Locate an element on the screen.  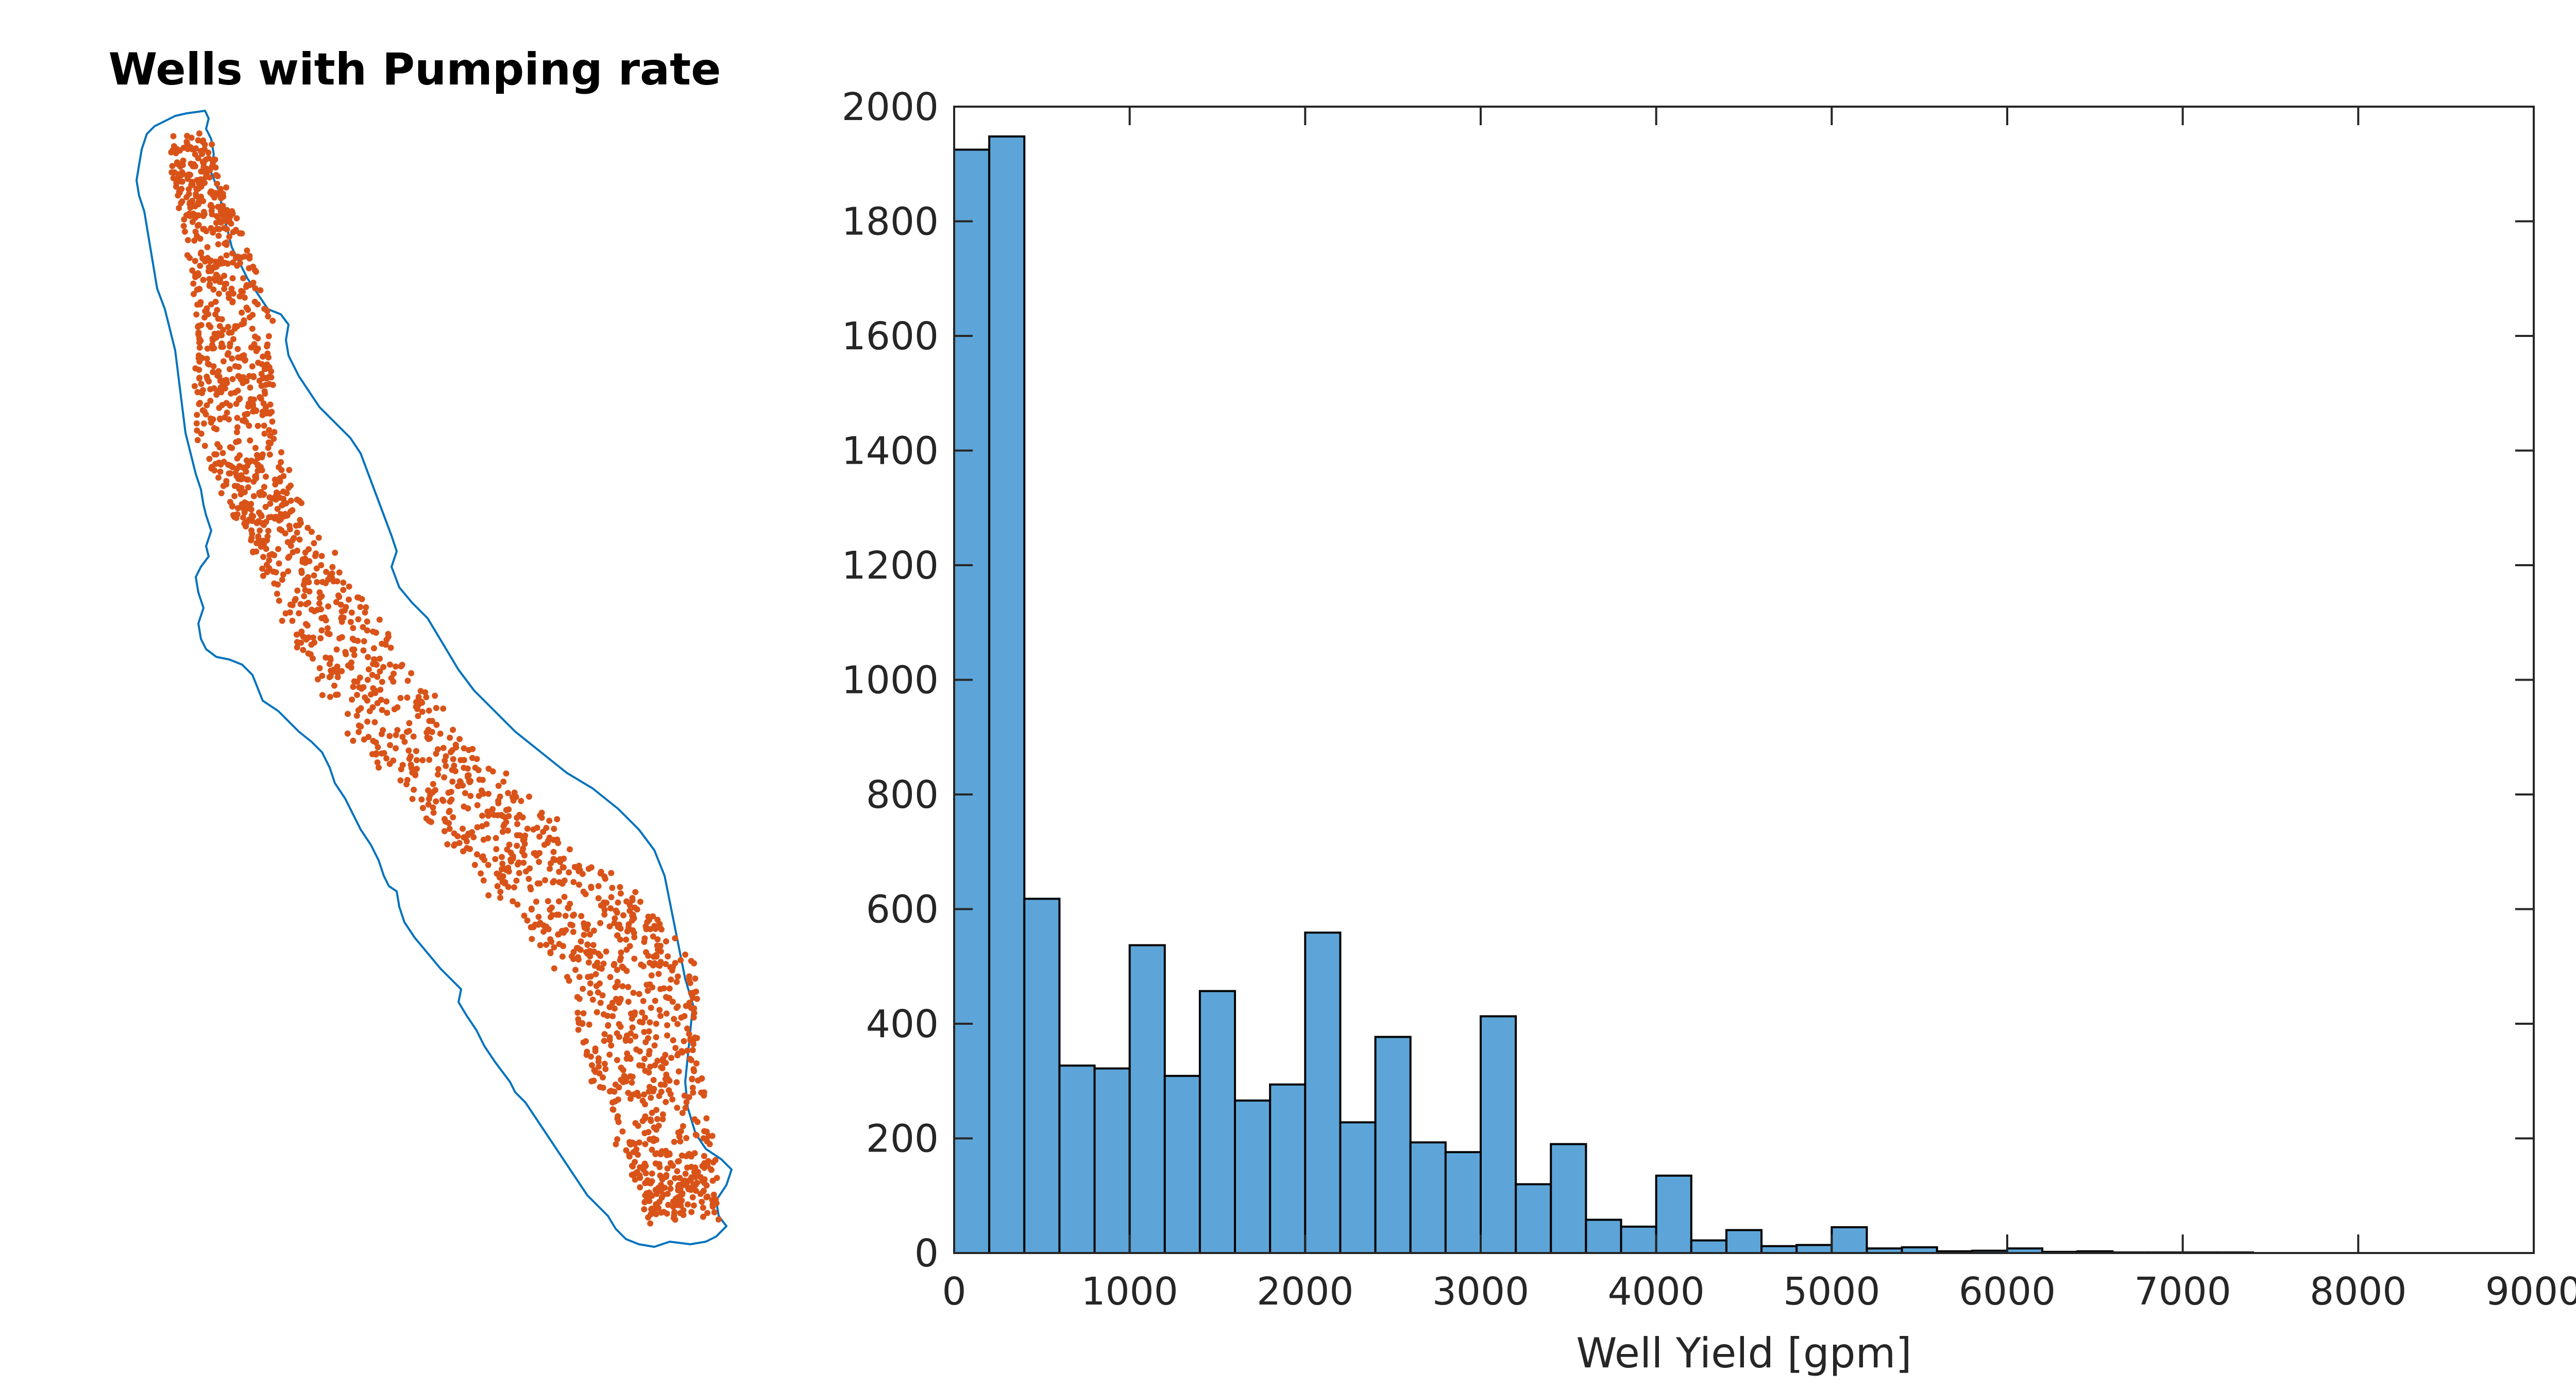
x-tick-label: 5000 is located at coordinates (1831, 1291).